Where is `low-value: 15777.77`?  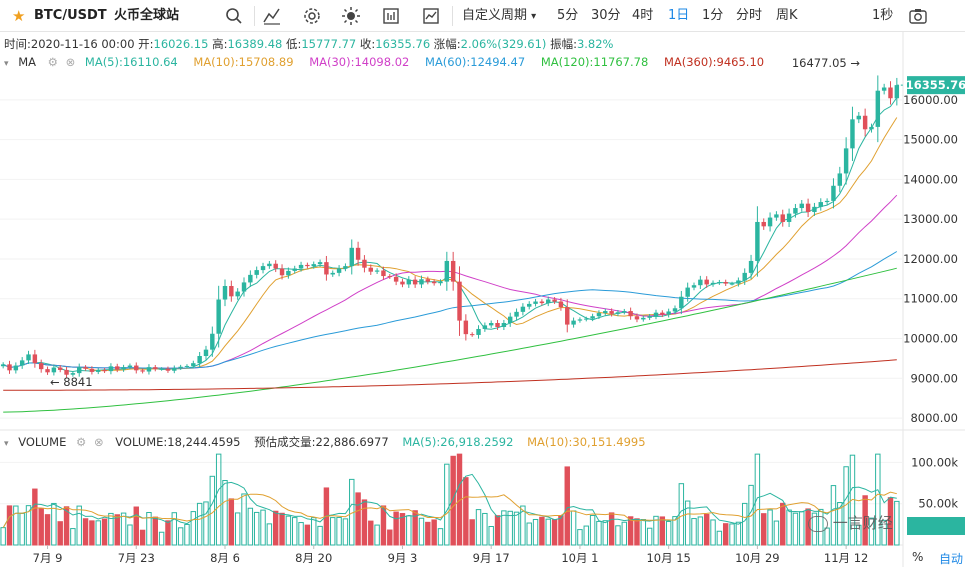
low-value: 15777.77 is located at coordinates (329, 44).